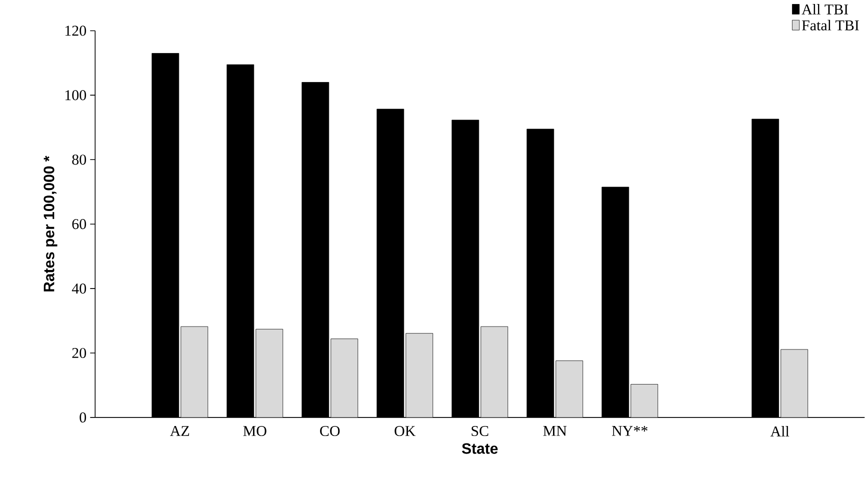  Describe the element at coordinates (780, 431) in the screenshot. I see `x-tick-label: All` at that location.